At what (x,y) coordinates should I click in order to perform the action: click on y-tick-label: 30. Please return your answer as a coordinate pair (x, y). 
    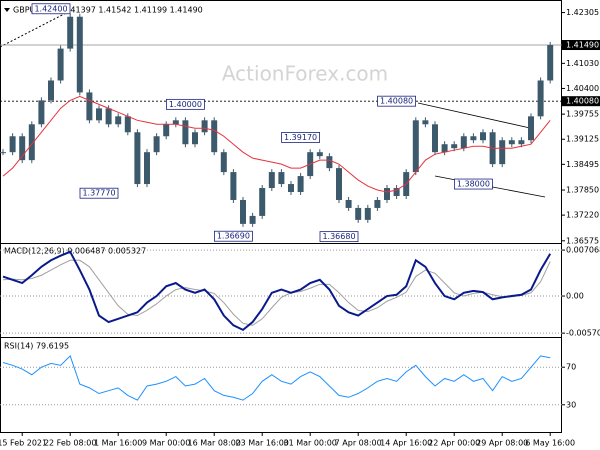
    Looking at the image, I should click on (571, 404).